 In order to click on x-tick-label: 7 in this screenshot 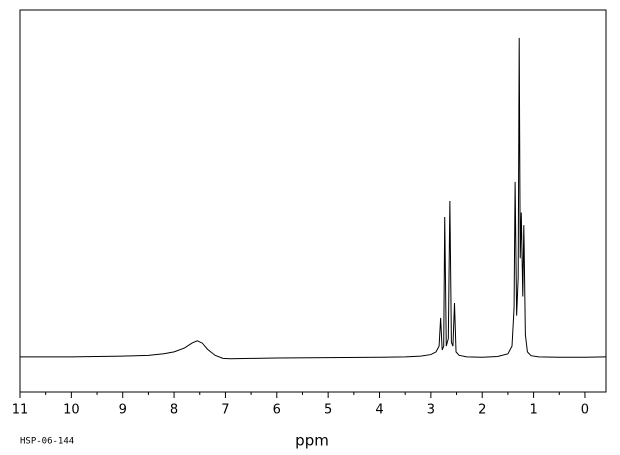, I will do `click(225, 410)`.